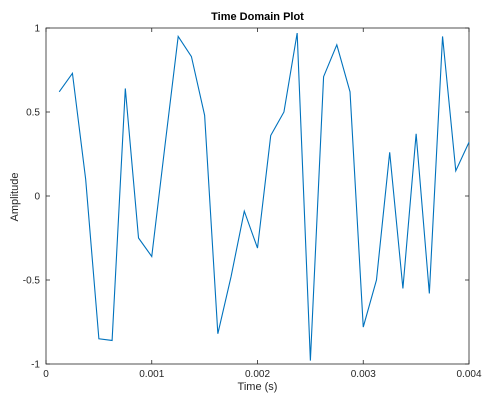 This screenshot has width=484, height=396. Describe the element at coordinates (363, 374) in the screenshot. I see `x-tick-label: 0.003` at that location.